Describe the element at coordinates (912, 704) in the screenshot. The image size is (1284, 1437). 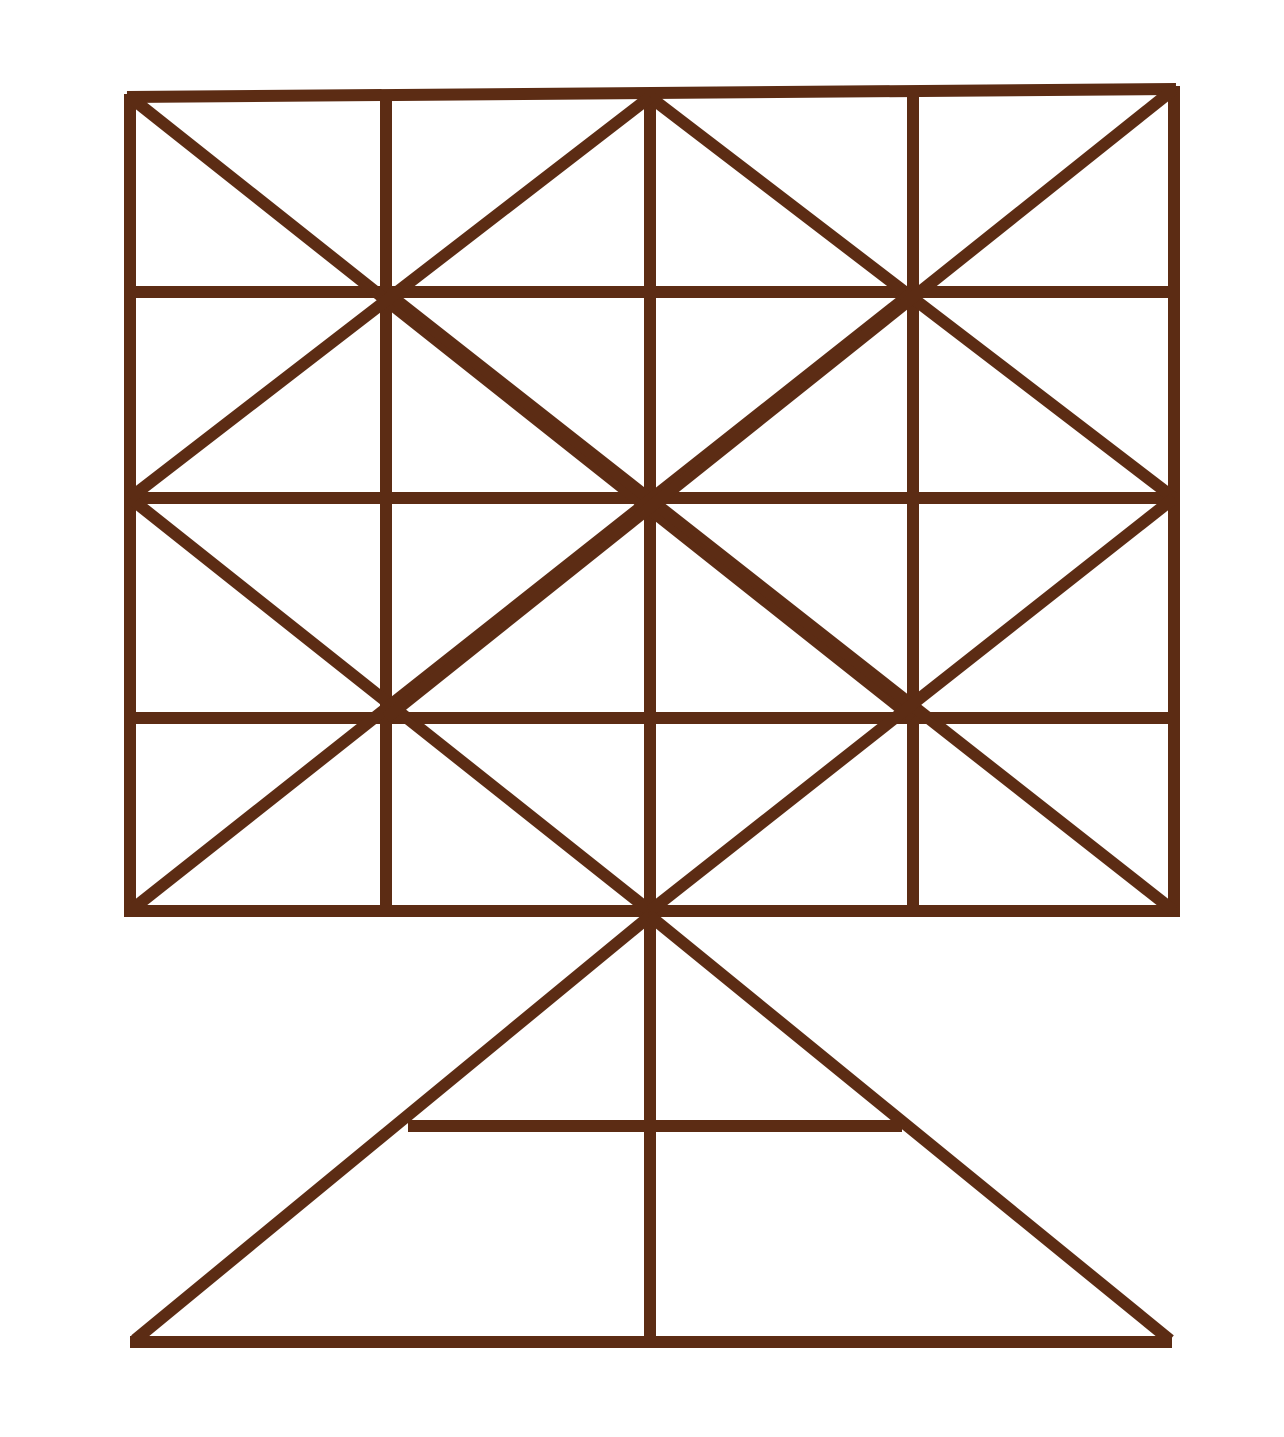
I see `diagonal-h` at that location.